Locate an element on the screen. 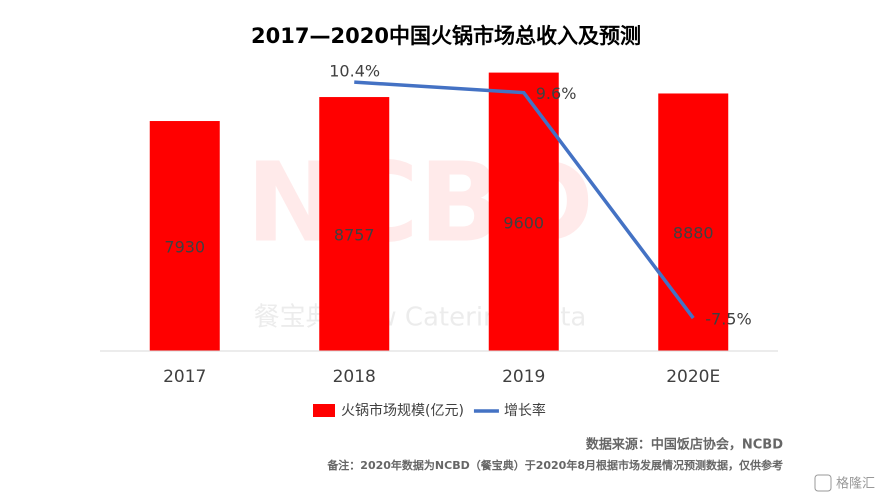 The width and height of the screenshot is (893, 503). bar-value-label: 8880 is located at coordinates (693, 233).